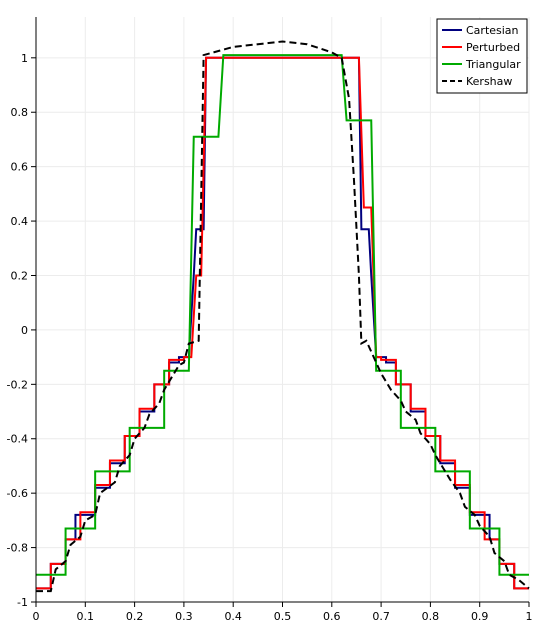  Describe the element at coordinates (135, 616) in the screenshot. I see `x-tick-label: 0.2` at that location.